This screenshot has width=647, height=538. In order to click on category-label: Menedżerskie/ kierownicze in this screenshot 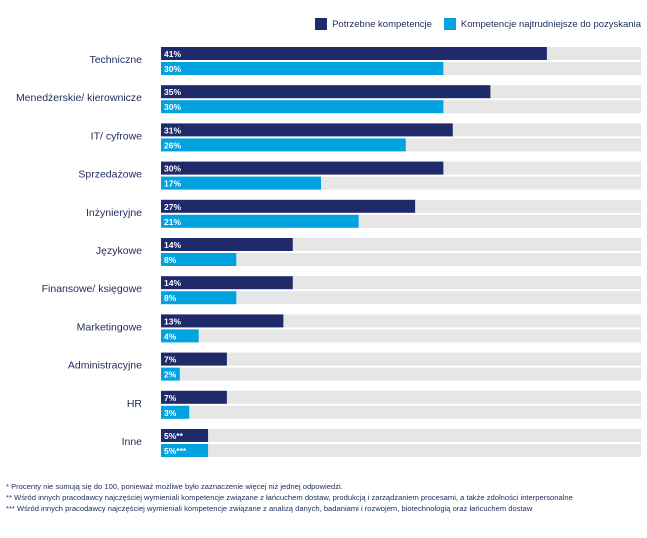, I will do `click(79, 98)`.